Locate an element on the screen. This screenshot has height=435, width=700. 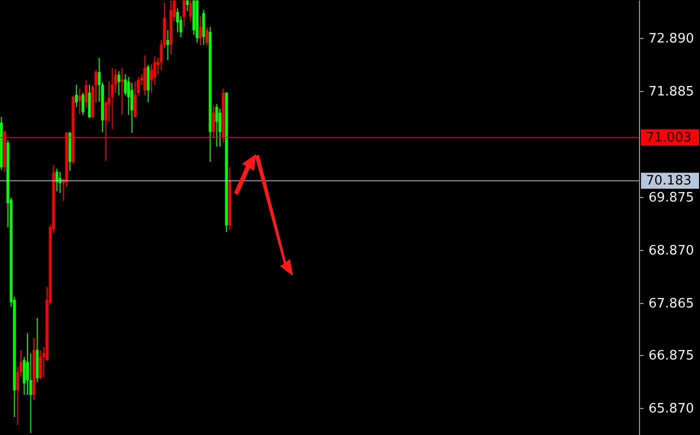
y-tick-label: 65.870 is located at coordinates (671, 409).